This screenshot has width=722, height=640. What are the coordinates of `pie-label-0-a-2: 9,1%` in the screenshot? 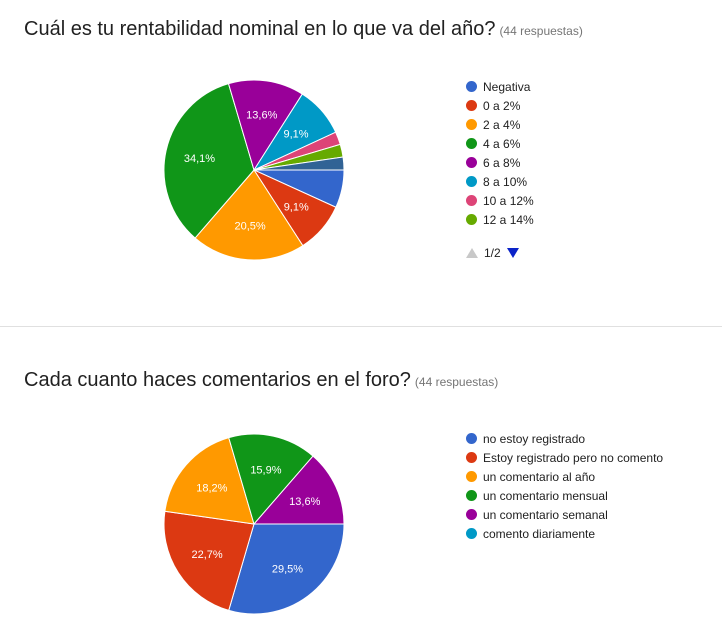 It's located at (296, 207).